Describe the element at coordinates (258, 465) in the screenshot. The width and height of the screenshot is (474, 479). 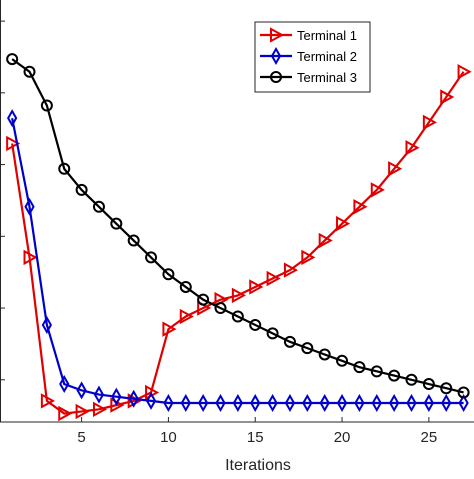
I see `x-axis-label: Iterations` at that location.